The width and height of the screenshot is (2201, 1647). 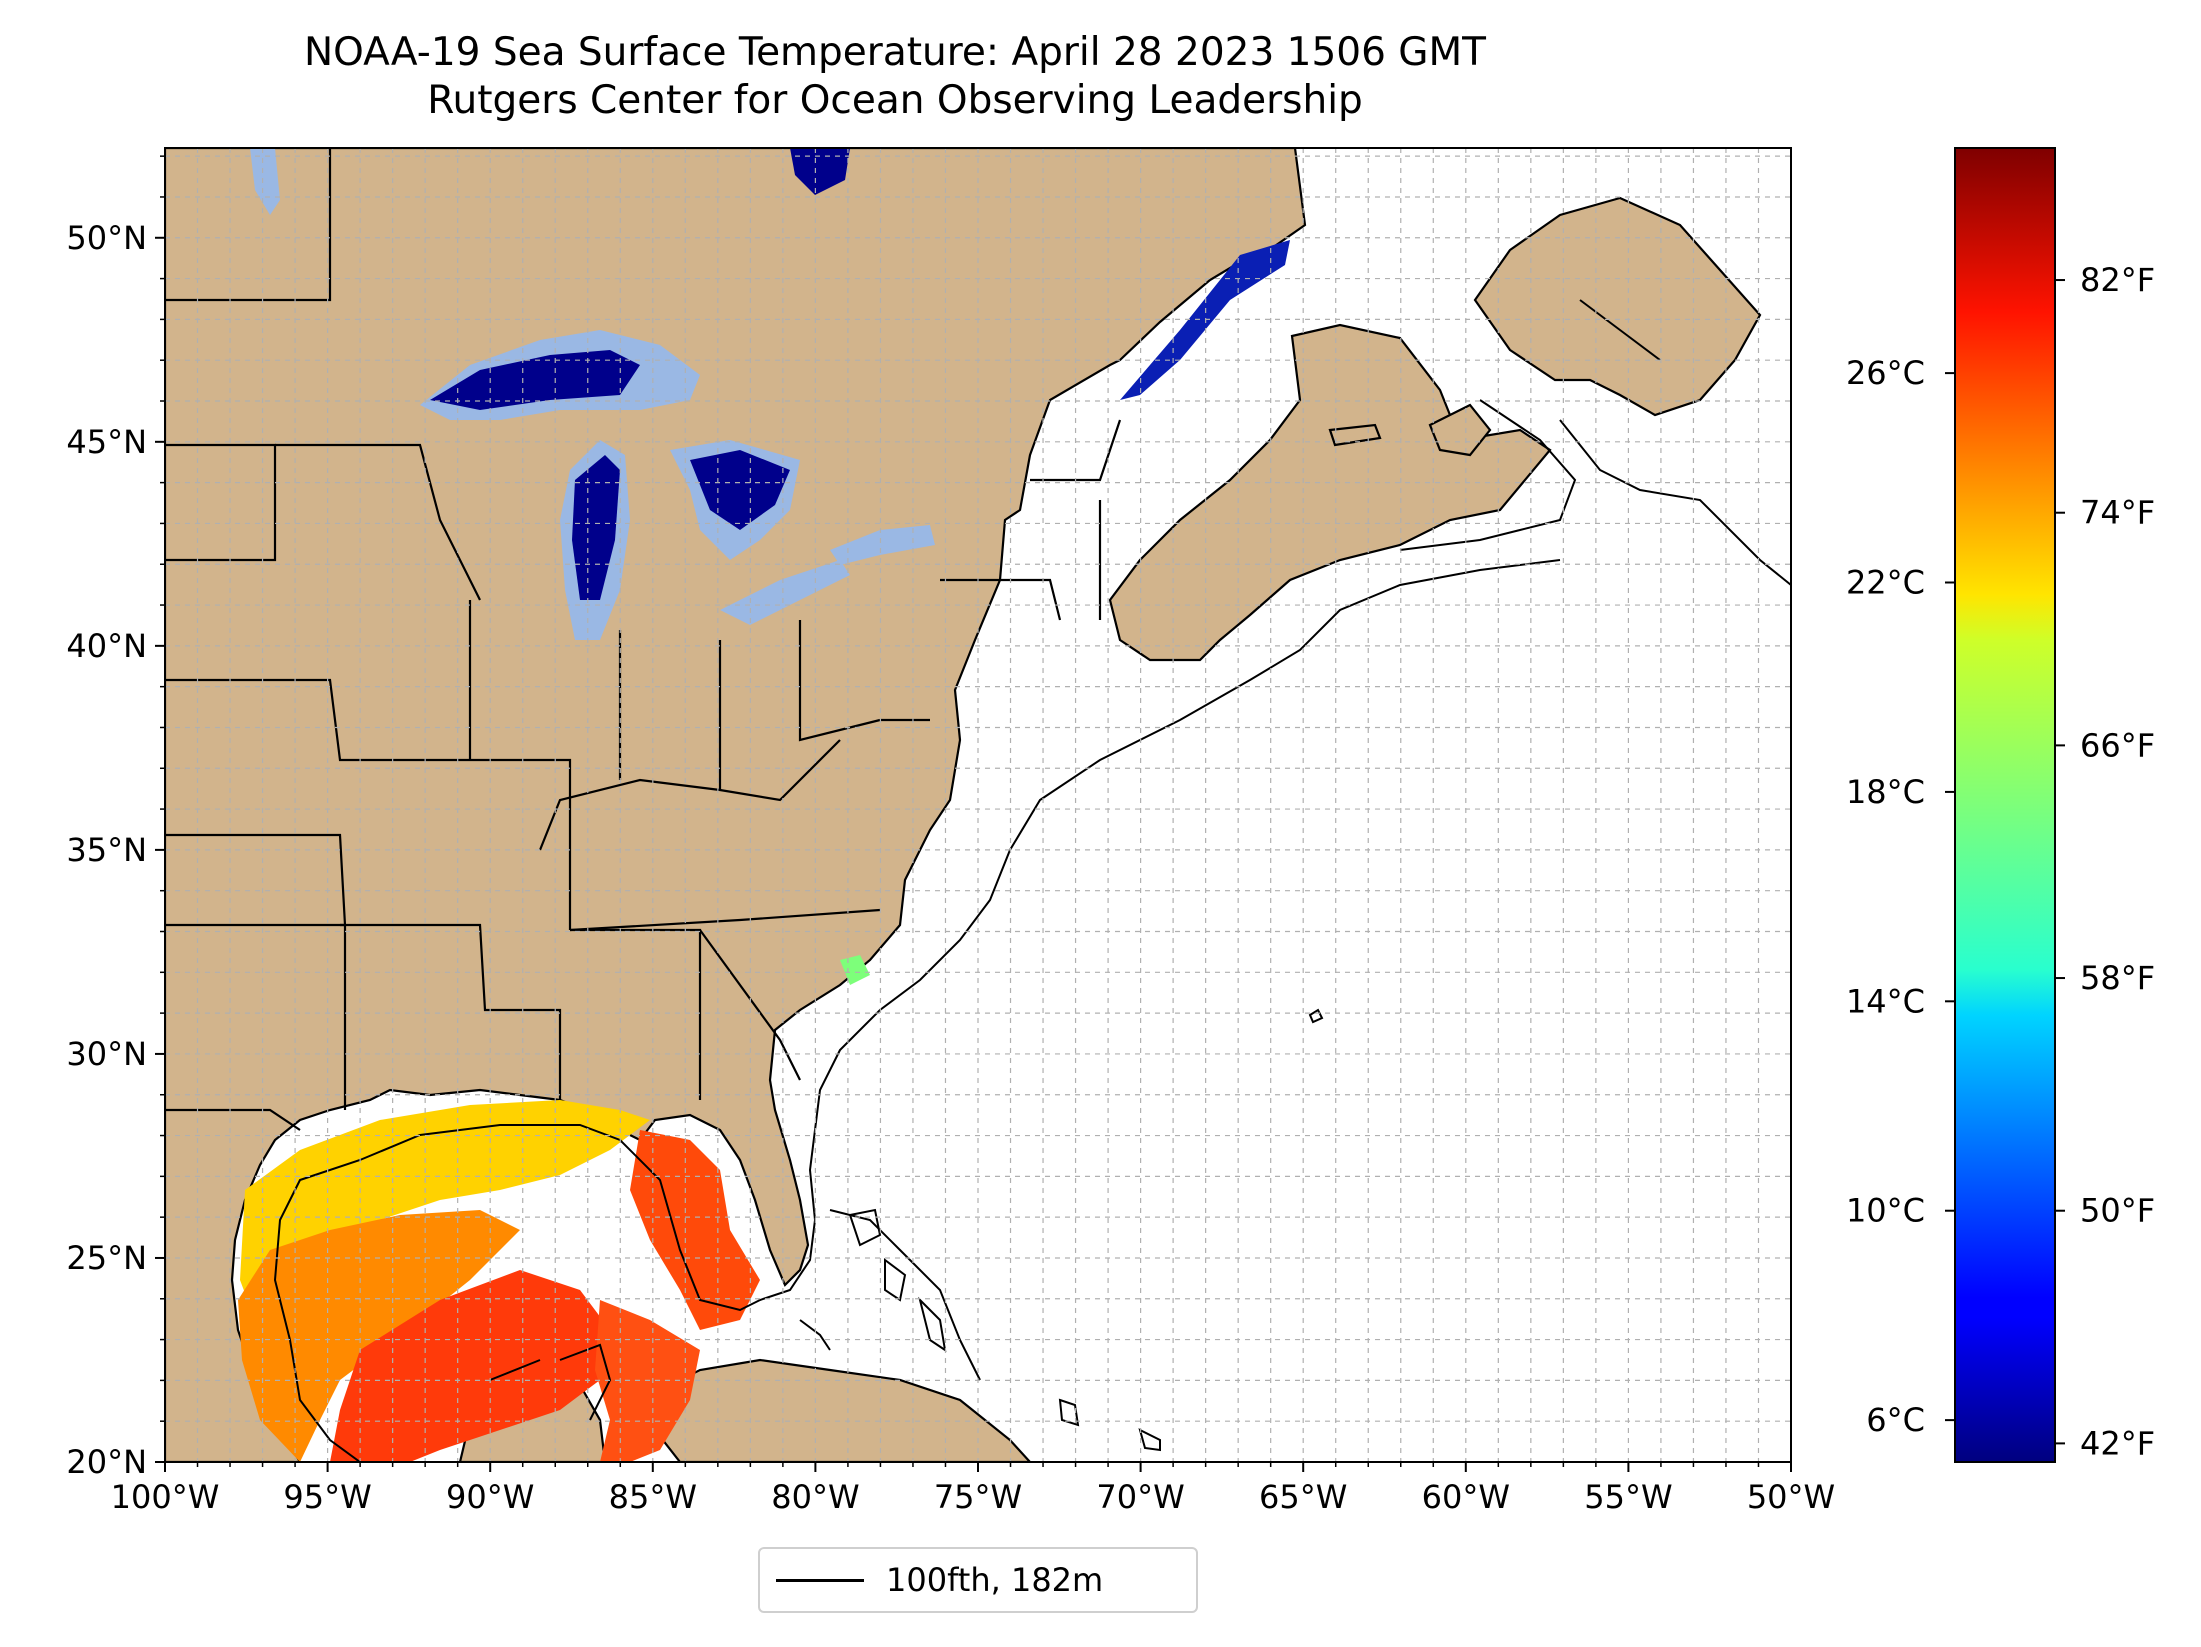 What do you see at coordinates (106, 646) in the screenshot?
I see `y-tick-label: 40°N` at bounding box center [106, 646].